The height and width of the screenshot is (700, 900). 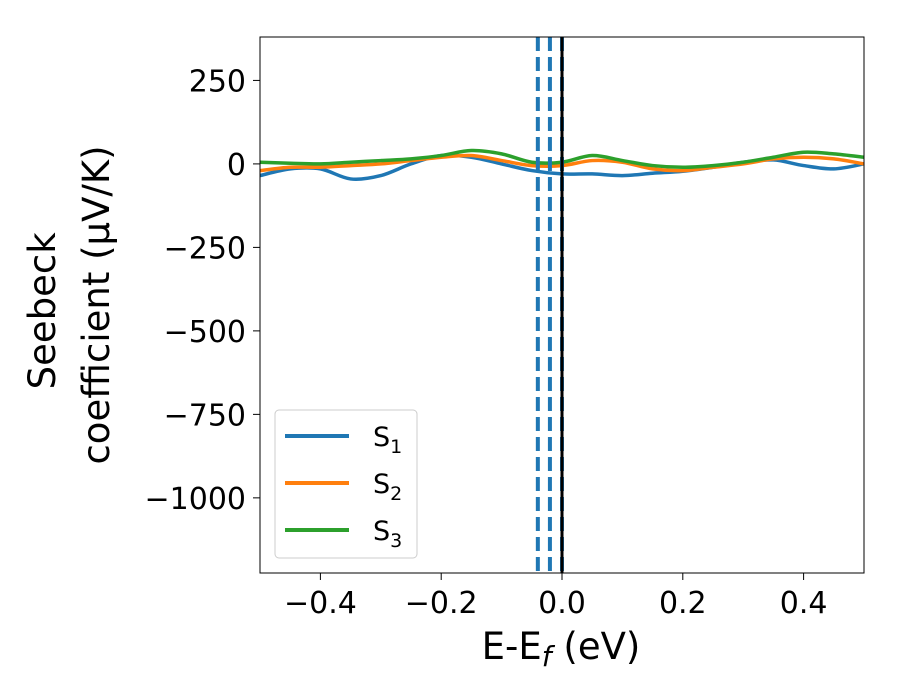 What do you see at coordinates (320, 603) in the screenshot?
I see `x-tick-label: −0.4` at bounding box center [320, 603].